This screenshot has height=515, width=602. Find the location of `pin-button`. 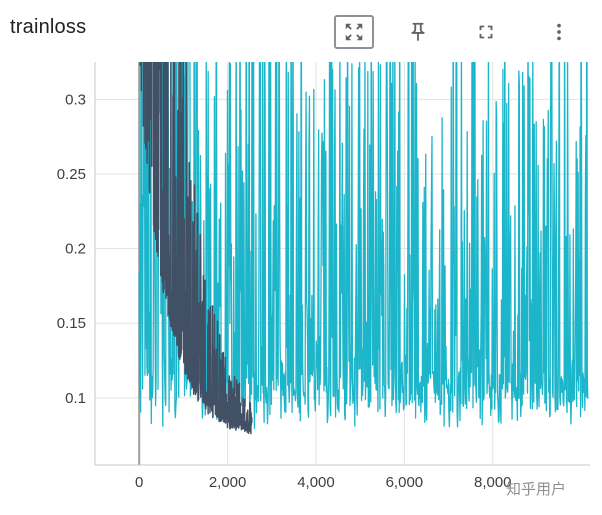

pin-button is located at coordinates (418, 32).